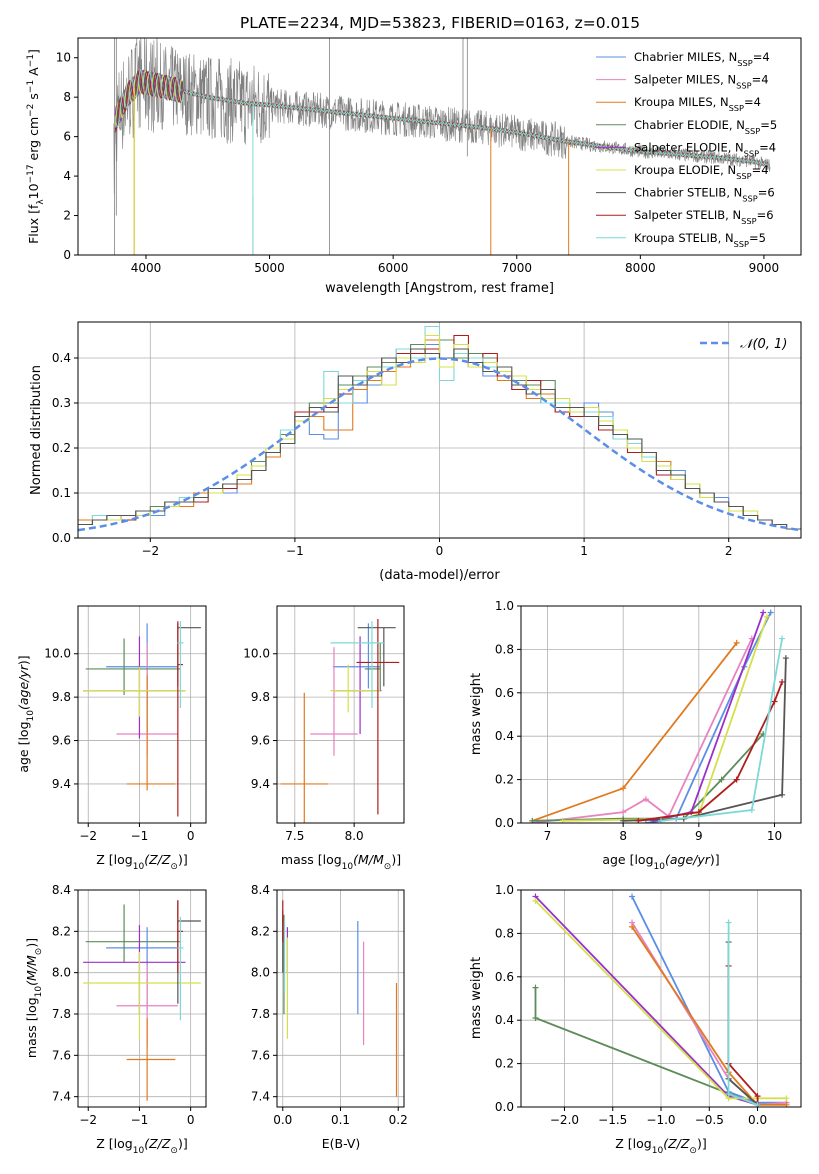 Image resolution: width=819 pixels, height=1174 pixels. Describe the element at coordinates (768, 125) in the screenshot. I see `legend-entry-part: =5` at that location.